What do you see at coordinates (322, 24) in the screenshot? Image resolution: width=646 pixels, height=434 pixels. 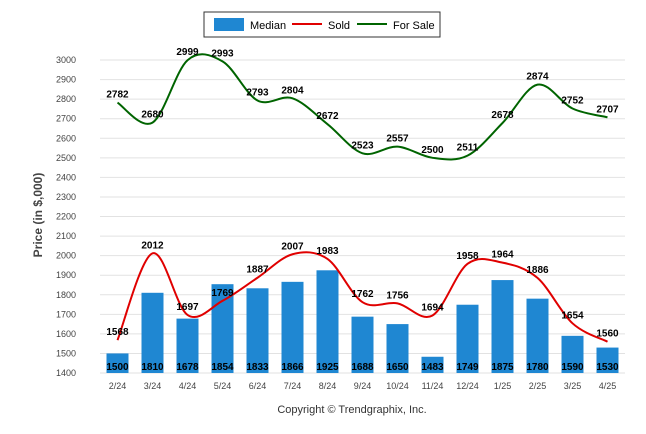 I see `legend: Median Sold For Sale` at bounding box center [322, 24].